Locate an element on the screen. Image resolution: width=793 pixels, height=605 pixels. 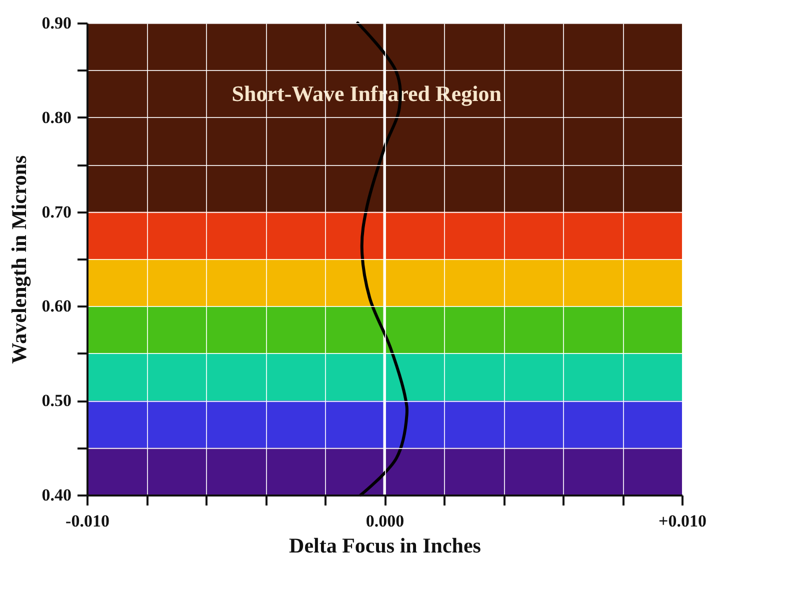
y-axis-title: Wavelength in Microns is located at coordinates (18, 259).